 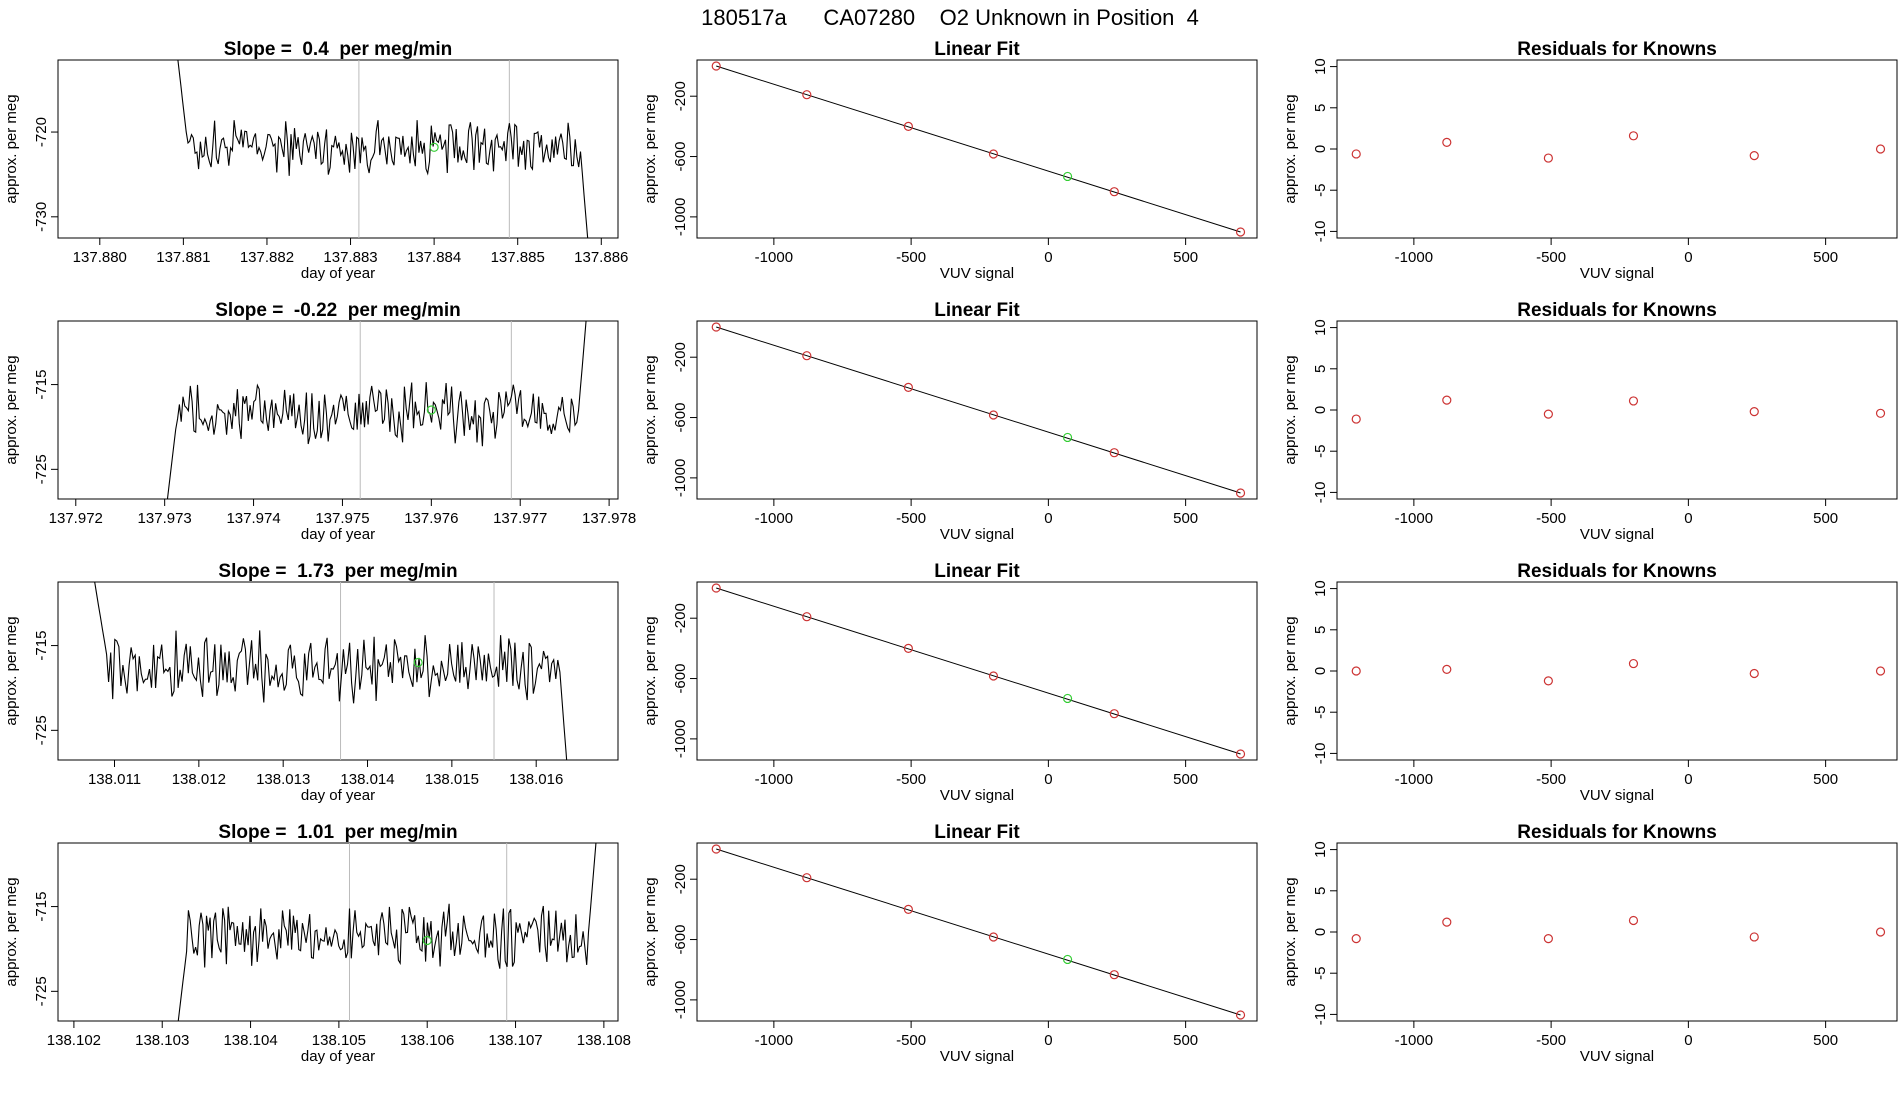 I want to click on x-tick-label: 138.014, so click(x=367, y=779).